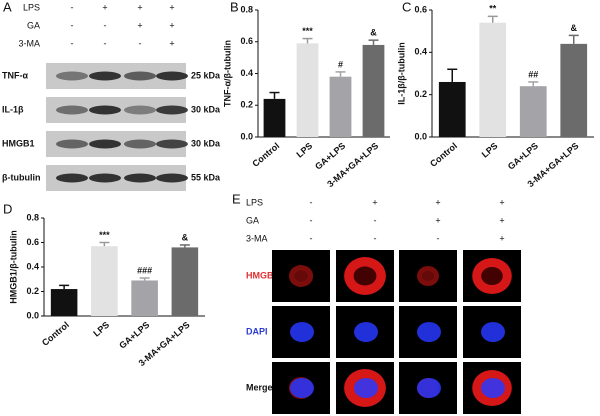  Describe the element at coordinates (406, 7) in the screenshot. I see `panel-label: C` at that location.